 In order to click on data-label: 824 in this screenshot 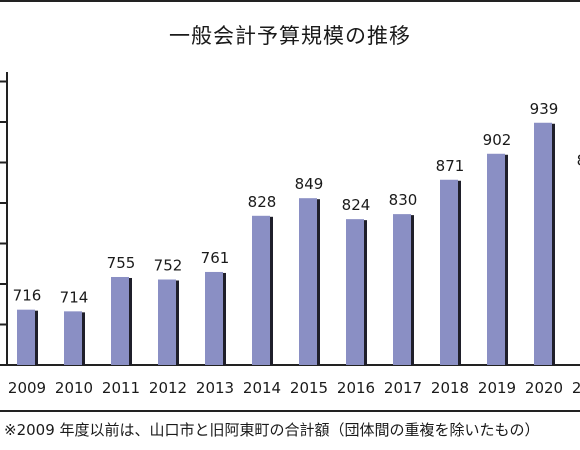, I will do `click(356, 205)`.